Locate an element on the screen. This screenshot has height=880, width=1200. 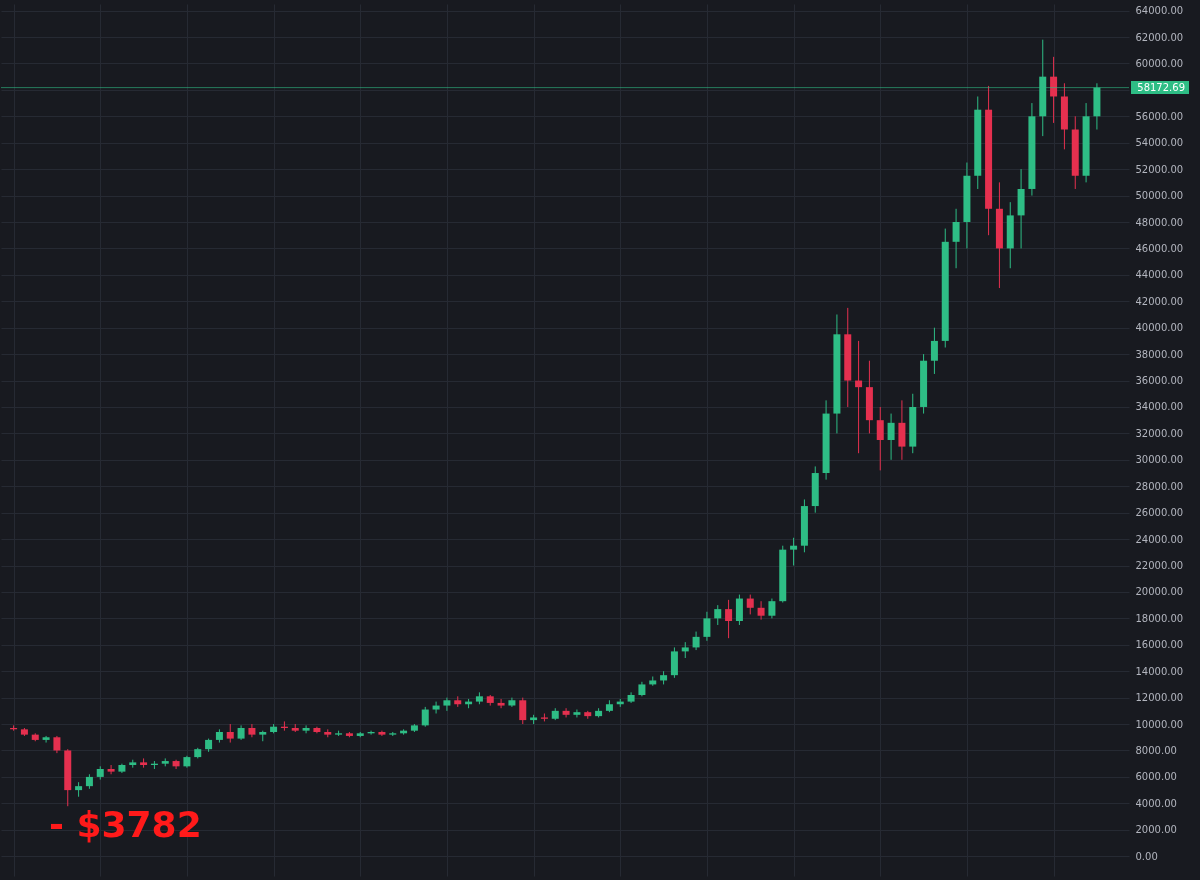
y-tick-label: 34000.00 is located at coordinates (1159, 407).